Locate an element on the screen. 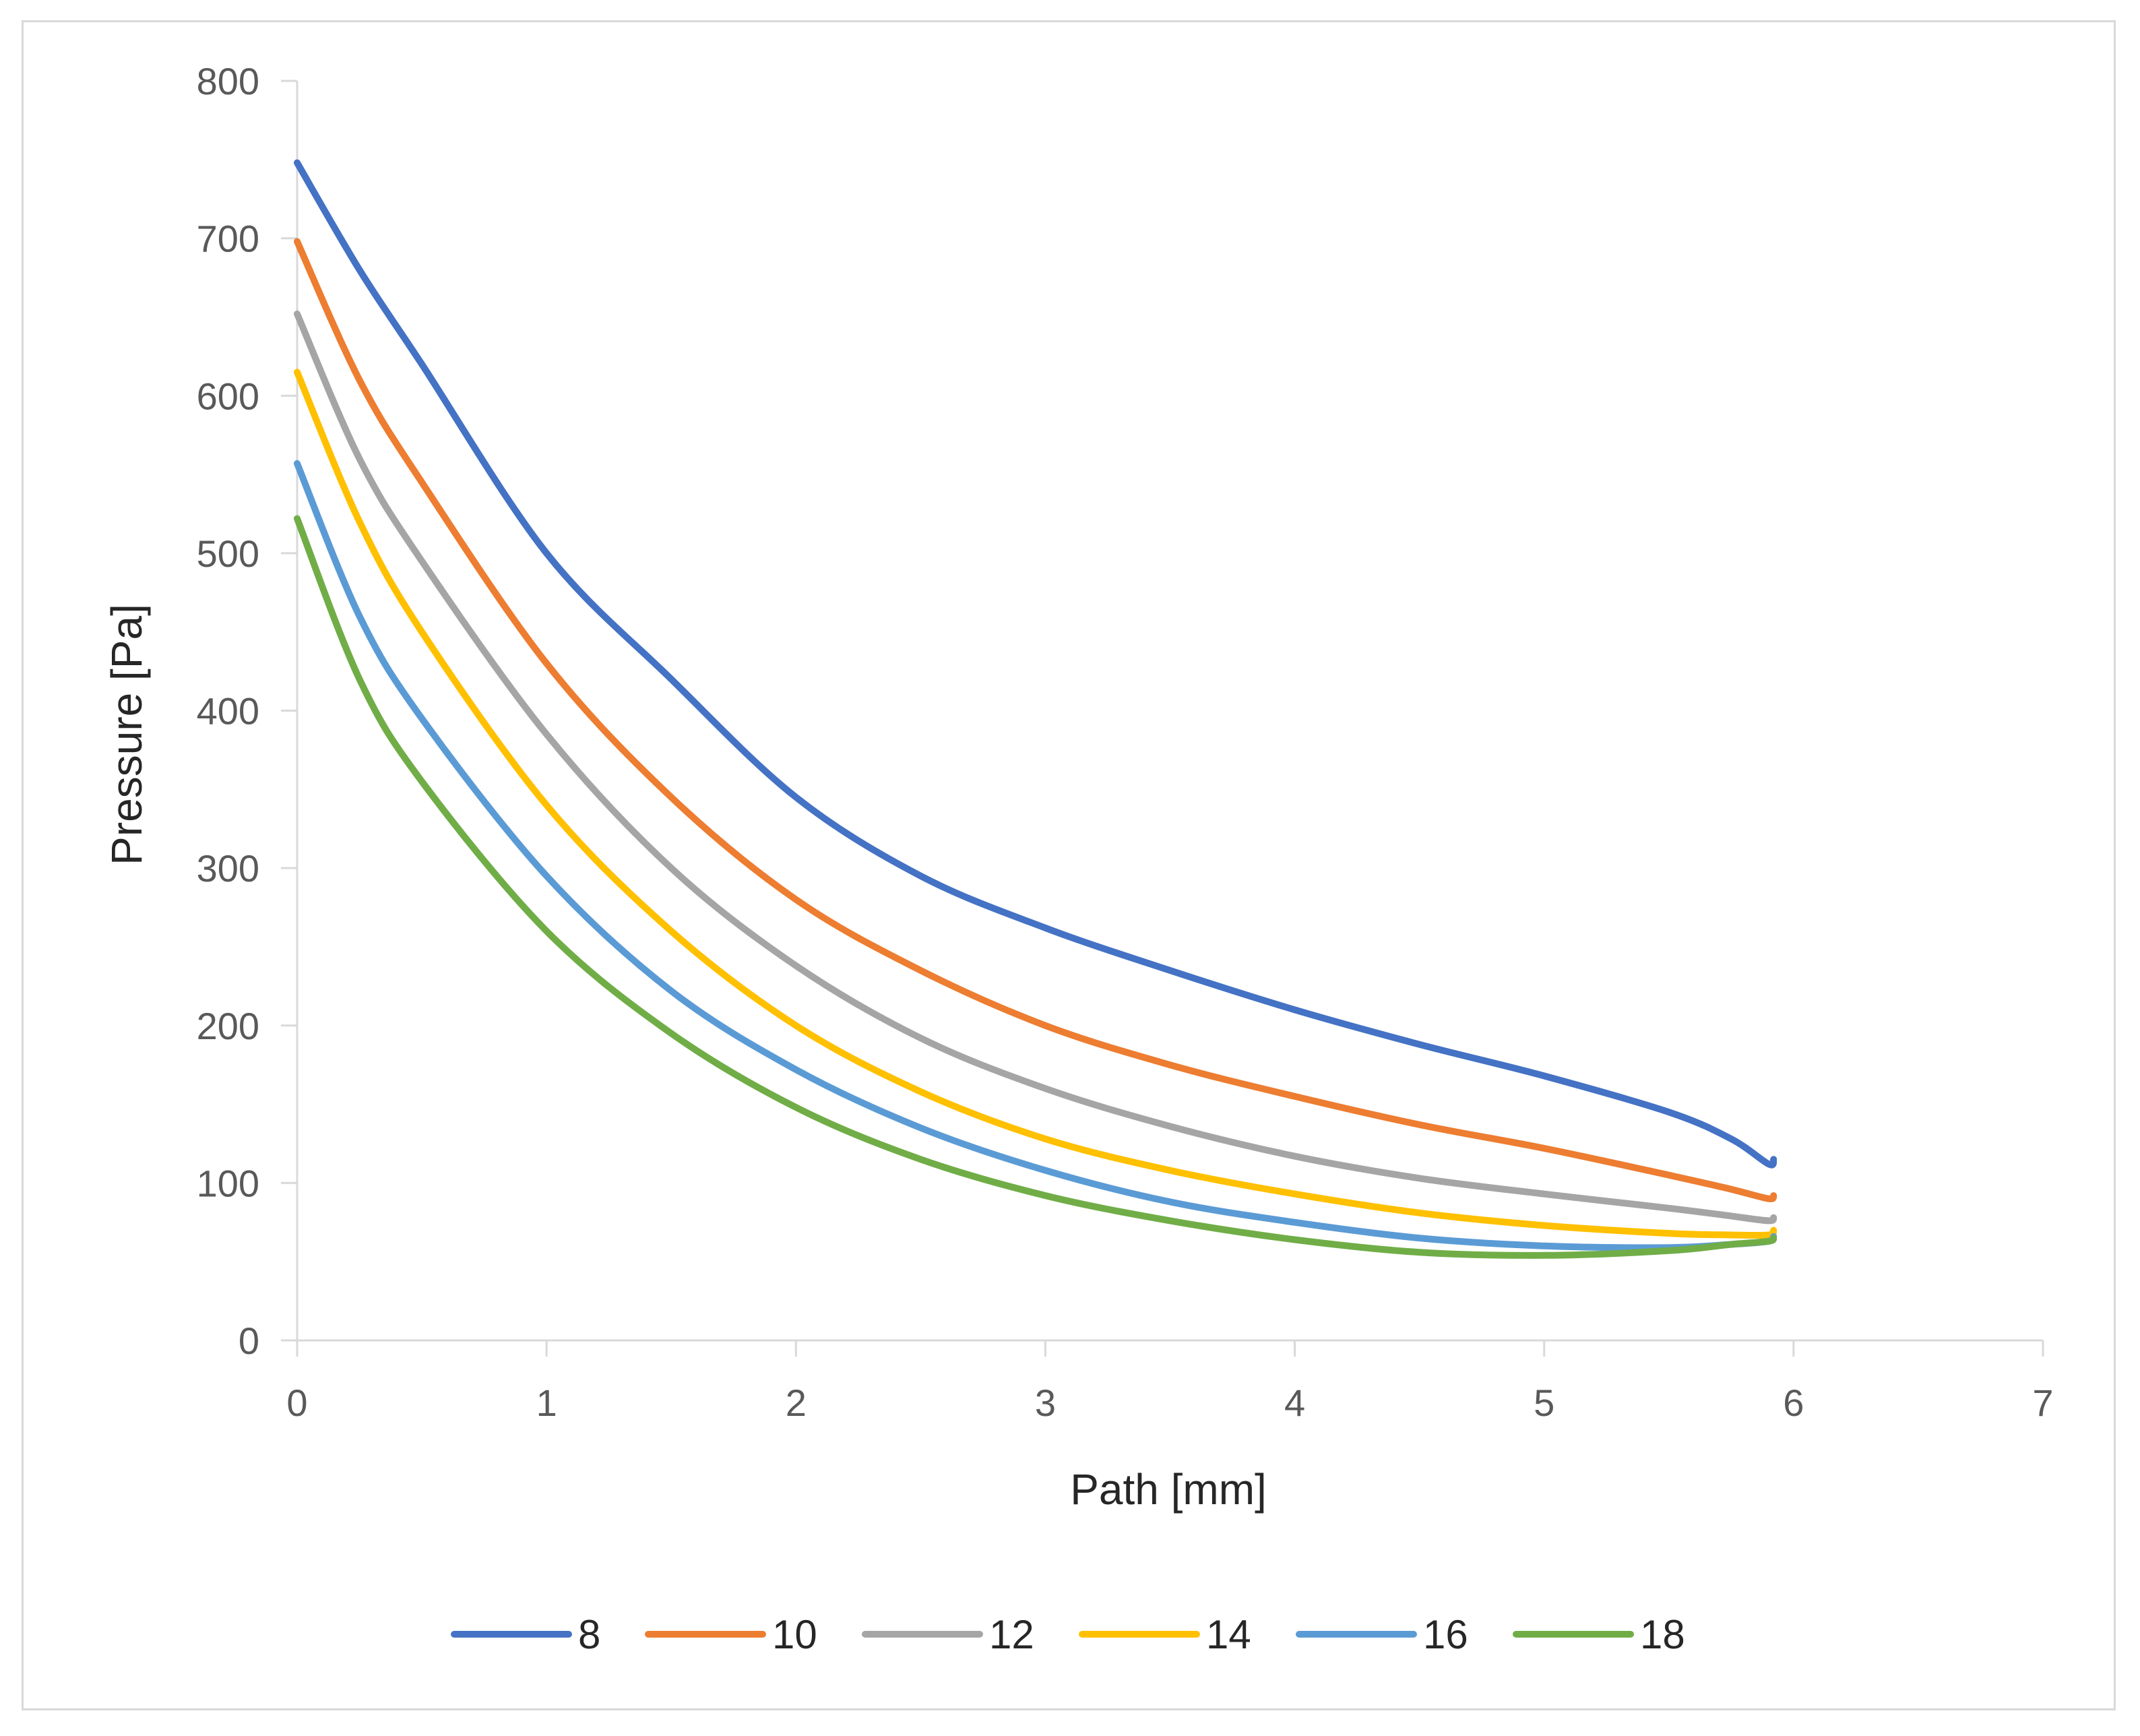 The width and height of the screenshot is (2140, 1736). y-tick-label: 500 is located at coordinates (228, 553).